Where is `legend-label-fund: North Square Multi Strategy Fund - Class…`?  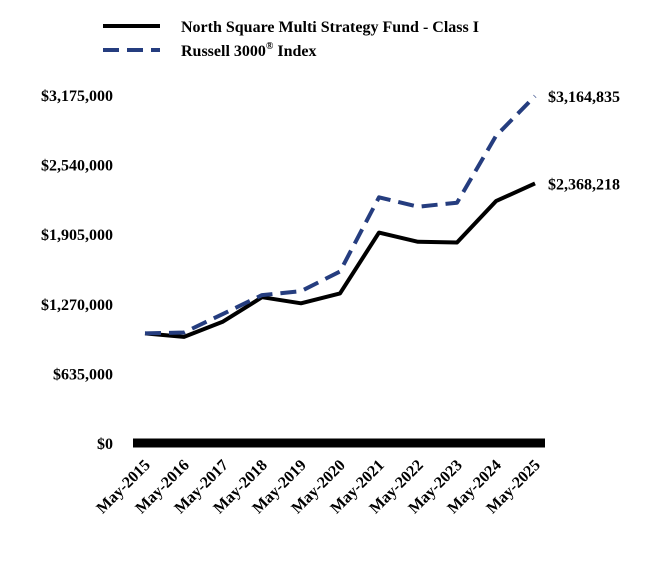
legend-label-fund: North Square Multi Strategy Fund - Class… is located at coordinates (330, 27).